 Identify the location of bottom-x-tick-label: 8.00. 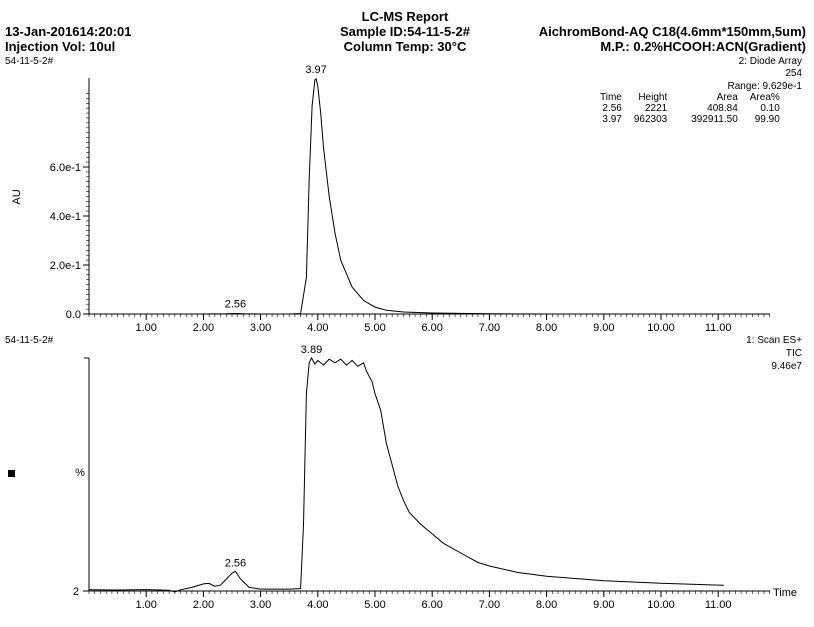
(546, 605).